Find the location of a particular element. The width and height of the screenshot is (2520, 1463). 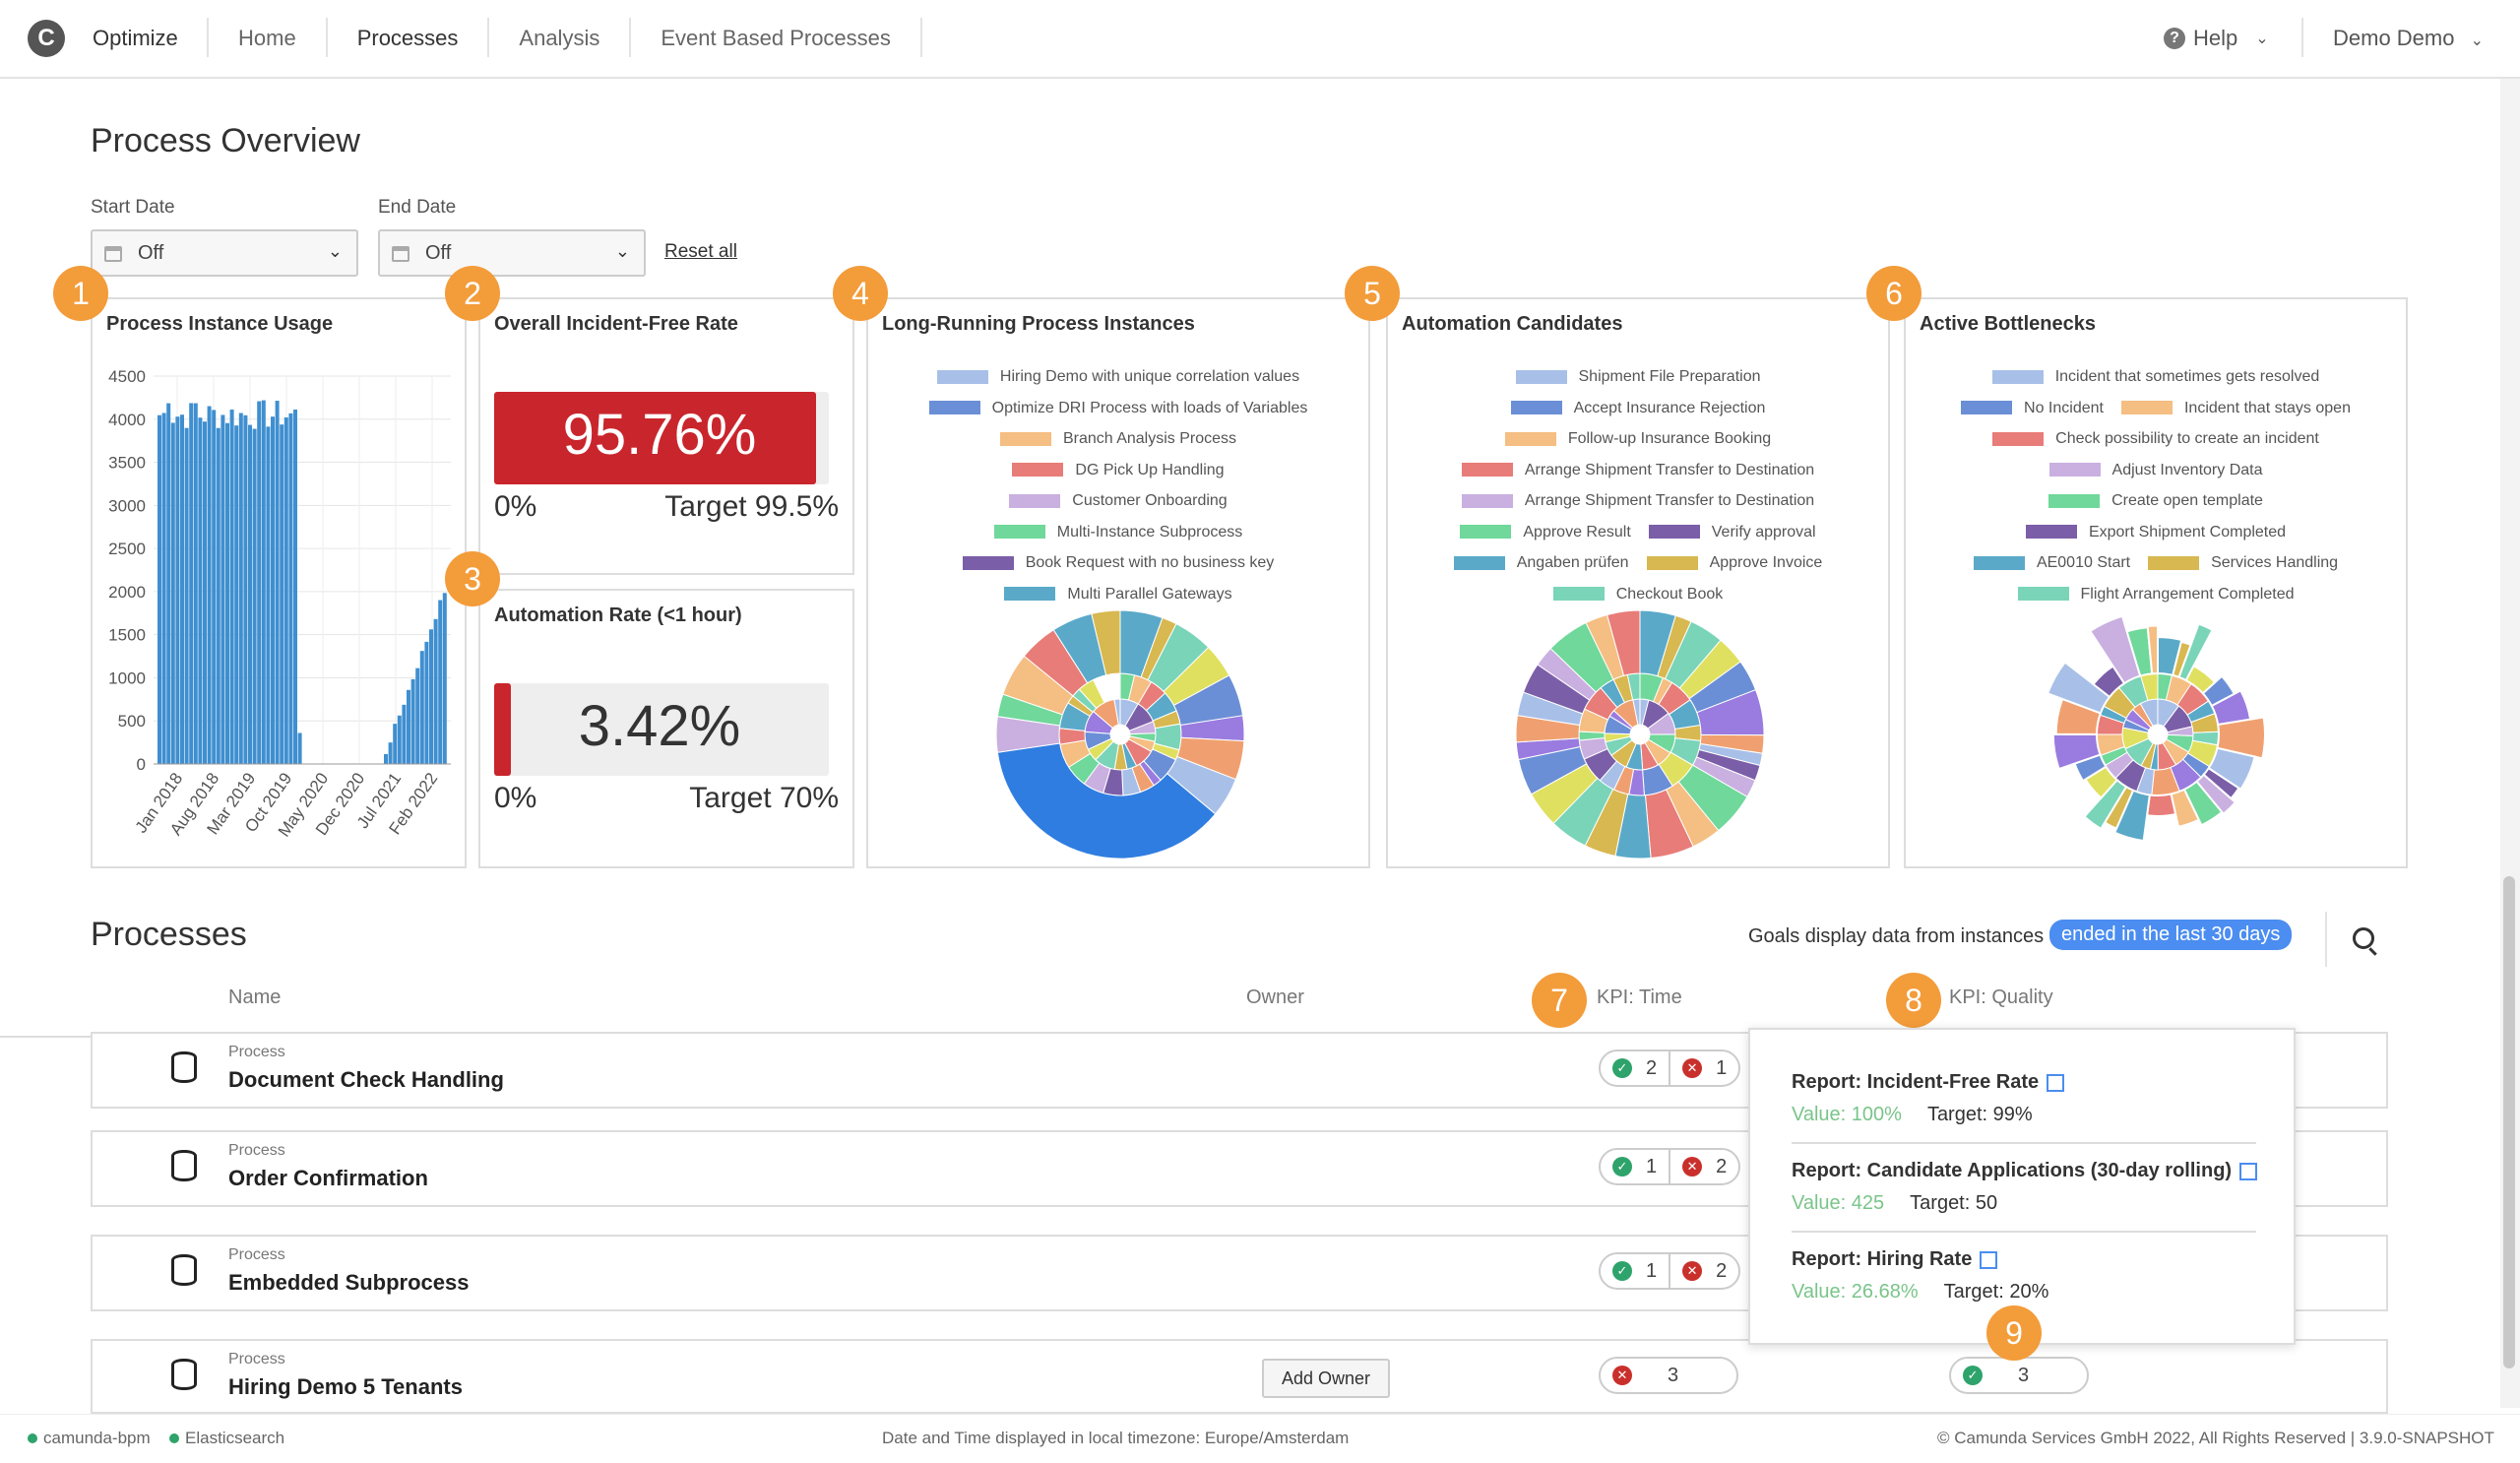

legend-label: Follow-up Insurance Booking is located at coordinates (1669, 439).